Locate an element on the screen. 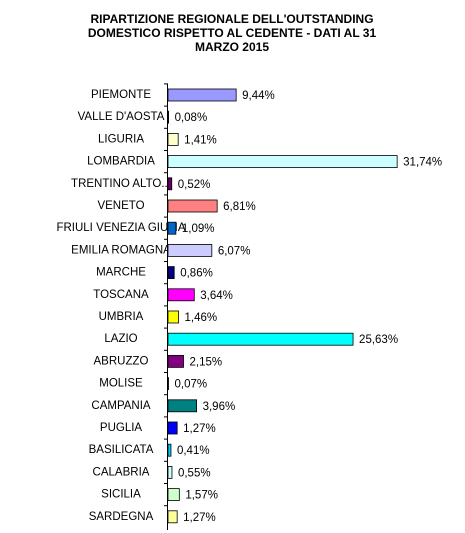  value-label: 25,63% is located at coordinates (378, 340).